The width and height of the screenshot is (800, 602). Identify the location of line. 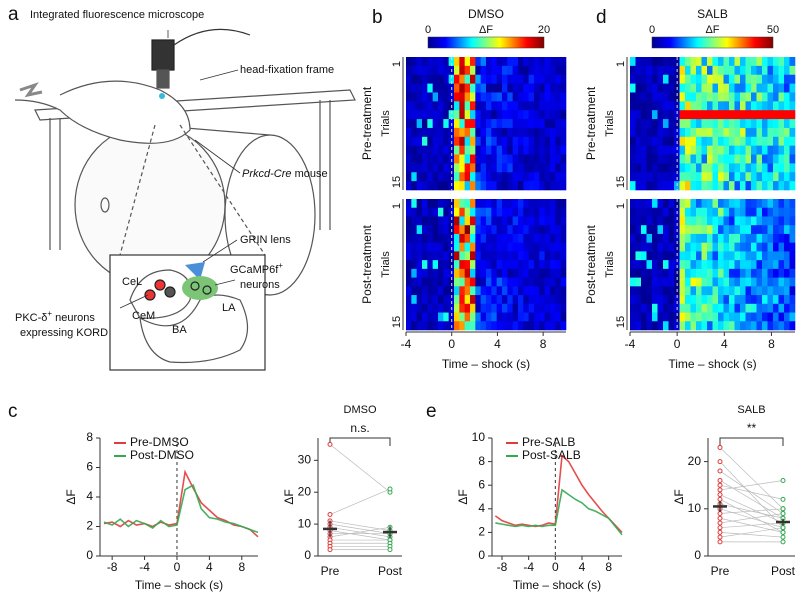
(181, 503).